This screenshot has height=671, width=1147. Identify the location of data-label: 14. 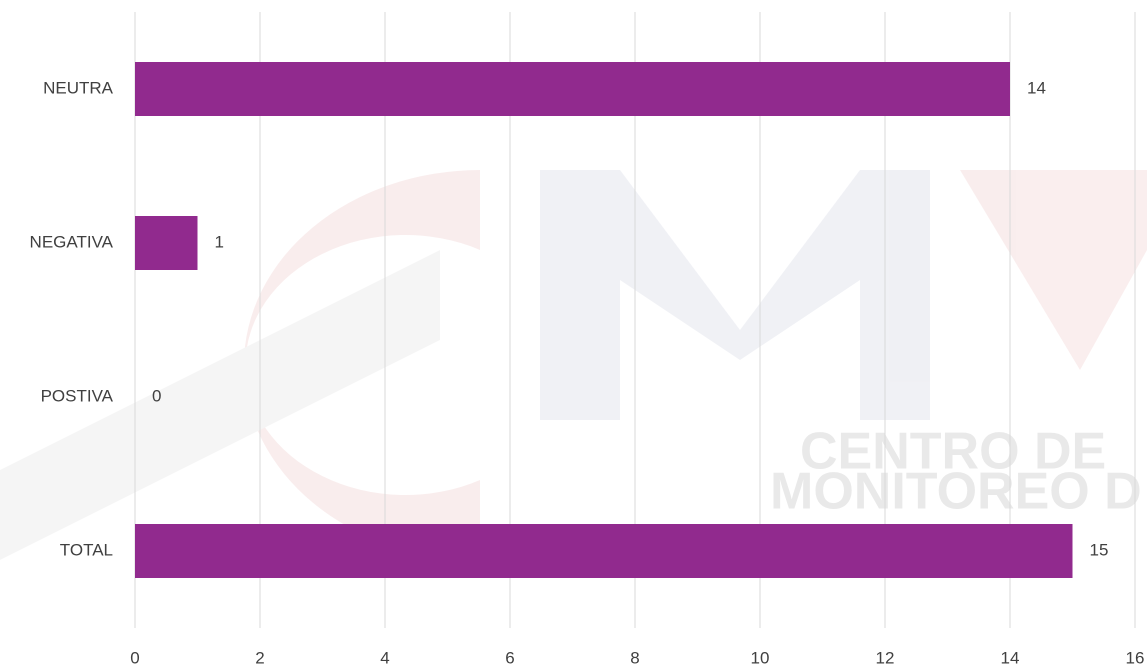
(1036, 87).